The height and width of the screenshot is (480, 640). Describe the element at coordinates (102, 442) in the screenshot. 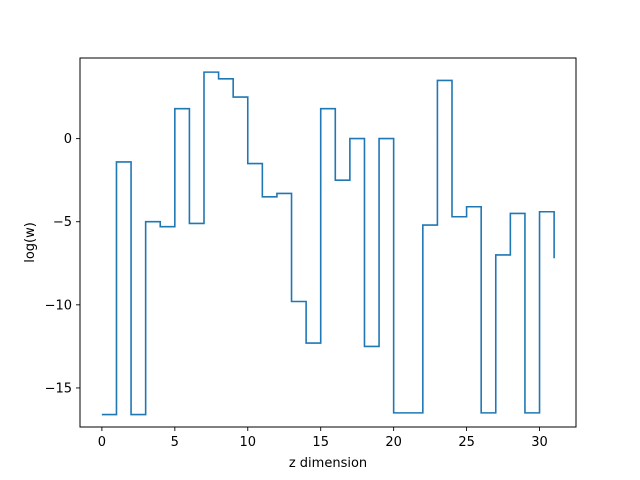

I see `x-tick-label: 0` at that location.